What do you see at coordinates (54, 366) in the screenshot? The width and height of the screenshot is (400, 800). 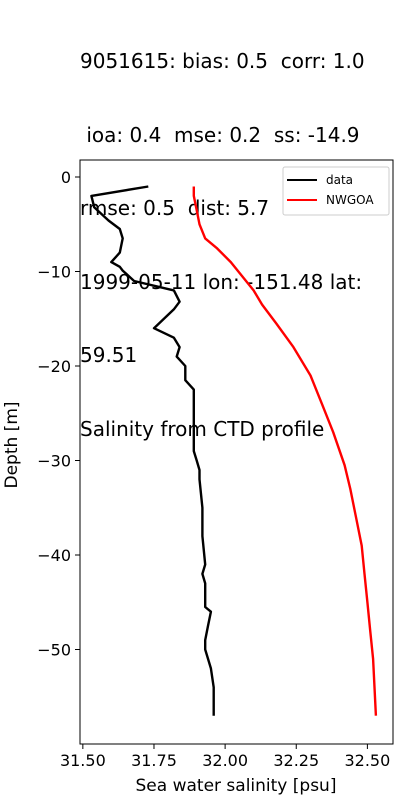 I see `y-tick-label: −20` at bounding box center [54, 366].